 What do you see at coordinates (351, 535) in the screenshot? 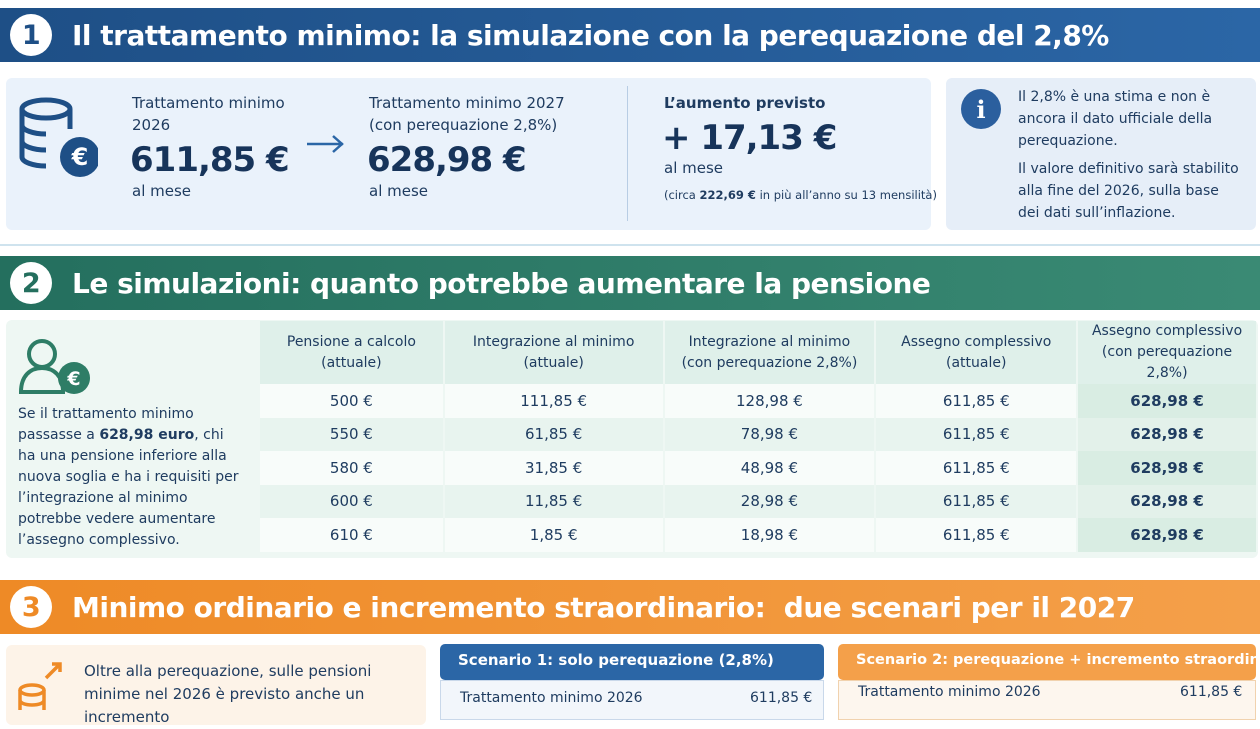
I see `table-cell: 610 €` at bounding box center [351, 535].